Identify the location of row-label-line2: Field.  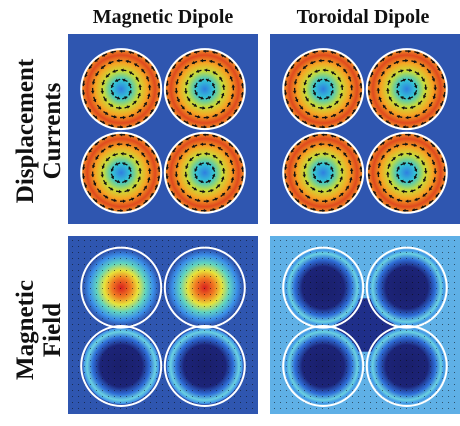
(52, 330).